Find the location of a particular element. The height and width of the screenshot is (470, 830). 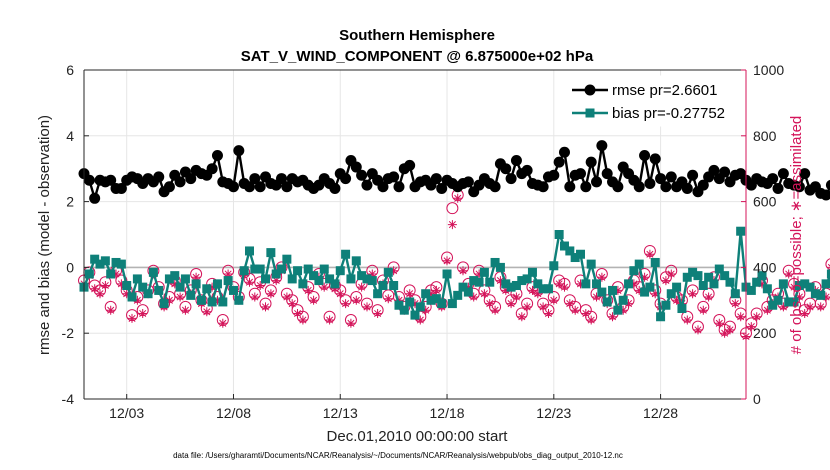

legend: rmse pr=2.6601 bias pr=-0.27752 is located at coordinates (648, 101).